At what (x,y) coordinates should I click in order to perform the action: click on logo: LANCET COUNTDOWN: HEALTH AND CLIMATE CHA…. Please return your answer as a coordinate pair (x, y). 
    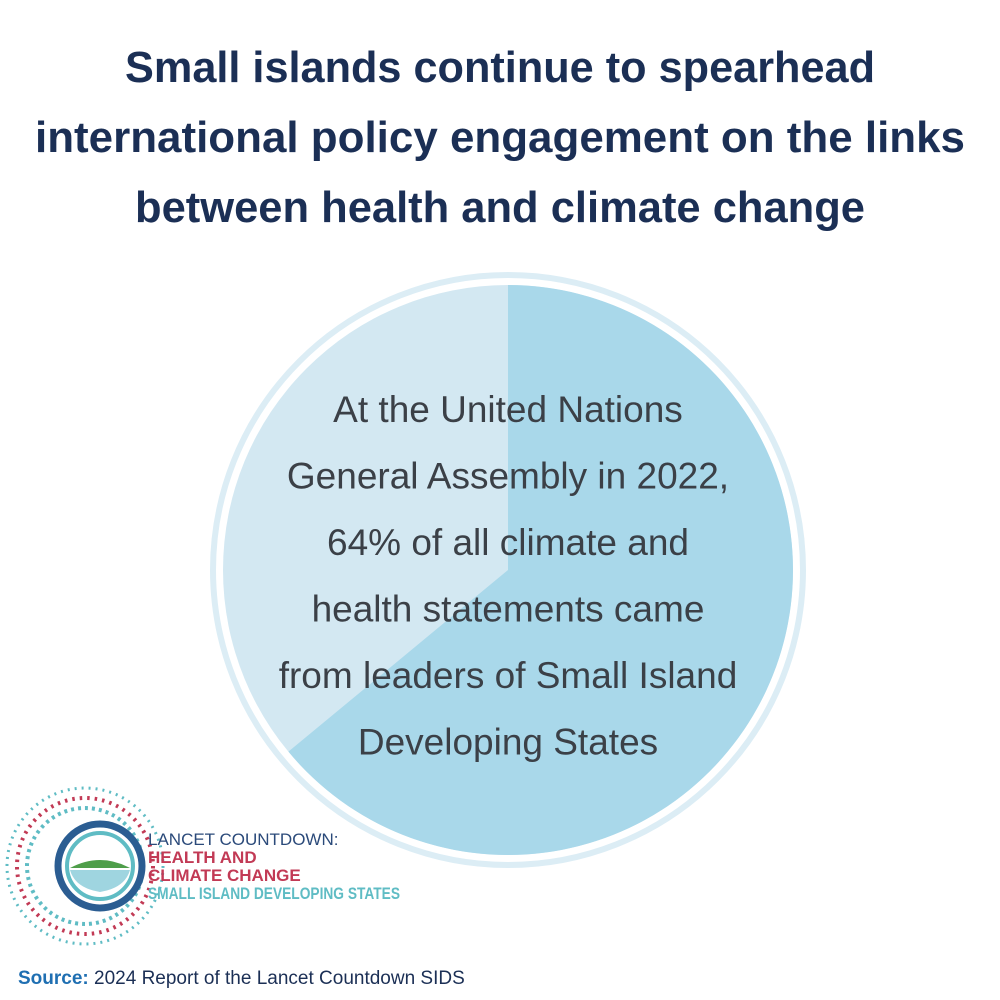
    Looking at the image, I should click on (202, 866).